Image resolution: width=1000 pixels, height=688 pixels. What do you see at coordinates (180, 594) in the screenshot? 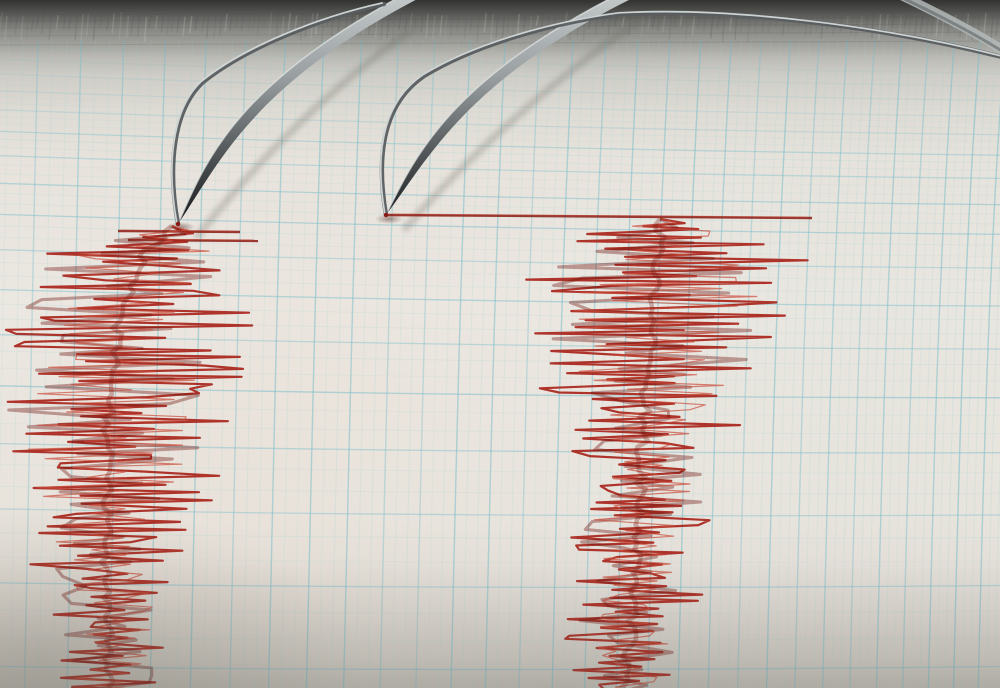
I see `bottom-left-vignette` at bounding box center [180, 594].